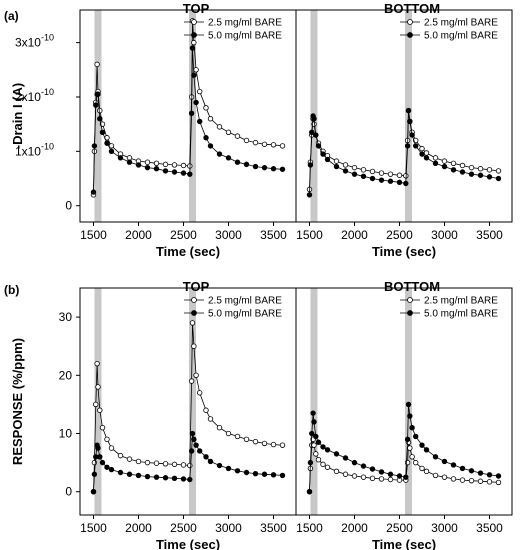 Image resolution: width=524 pixels, height=550 pixels. I want to click on y-tick-exponent: -10, so click(47, 38).